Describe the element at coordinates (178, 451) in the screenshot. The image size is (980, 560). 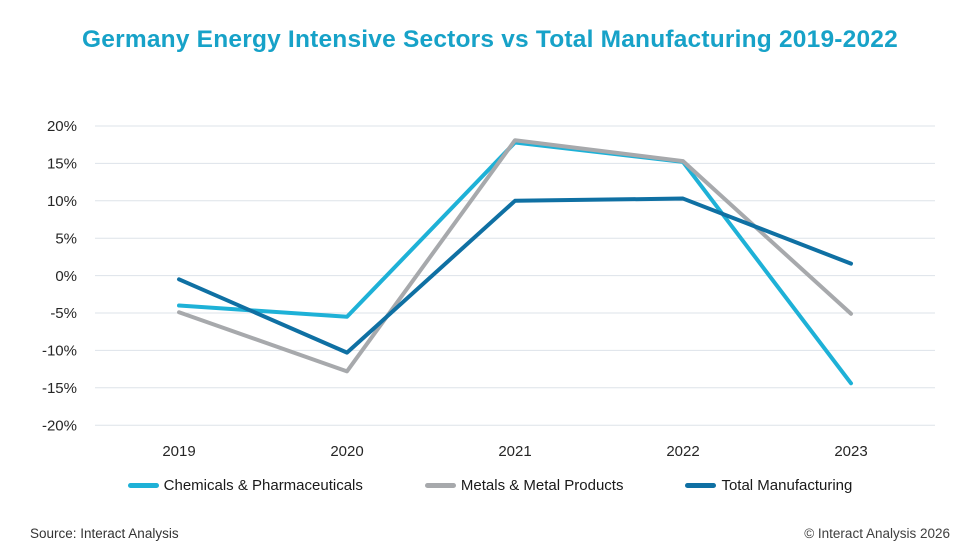
I see `x-axis-tick-label: 2019` at that location.